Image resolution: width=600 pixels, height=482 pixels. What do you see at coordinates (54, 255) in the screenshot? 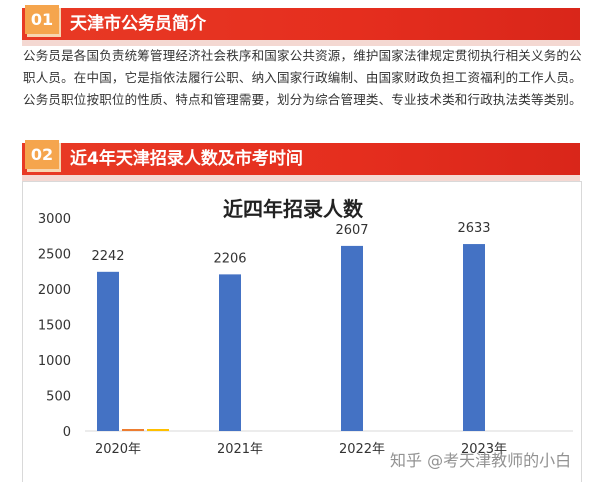
I see `y-tick-label: 2500` at bounding box center [54, 255].